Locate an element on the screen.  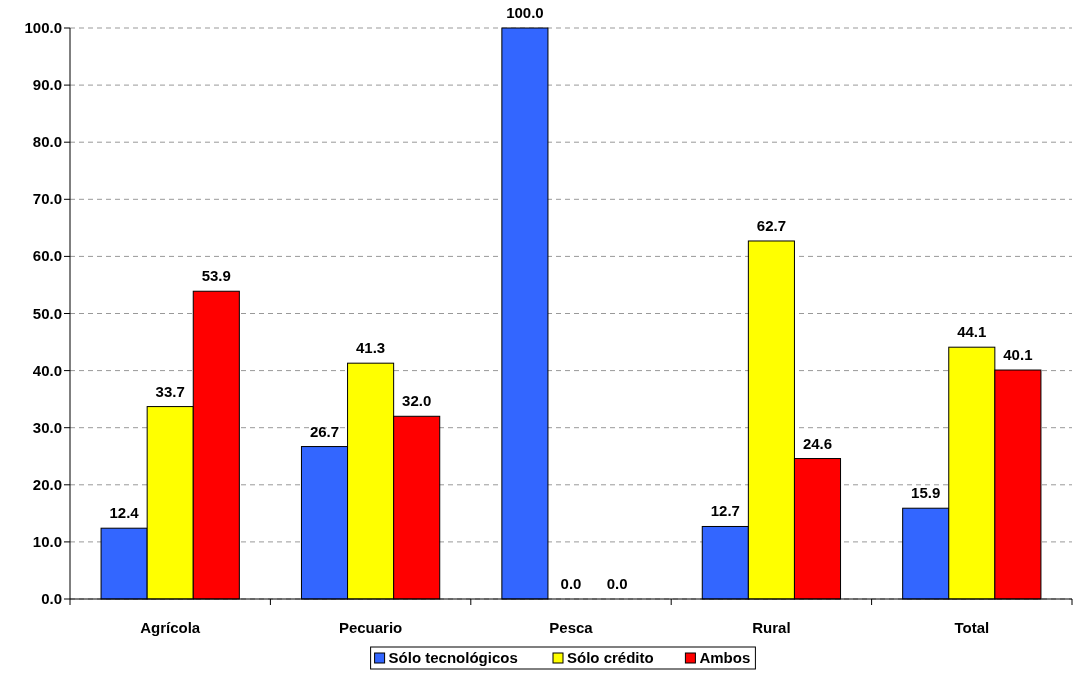
y-tick-label: 70.0 is located at coordinates (47, 199).